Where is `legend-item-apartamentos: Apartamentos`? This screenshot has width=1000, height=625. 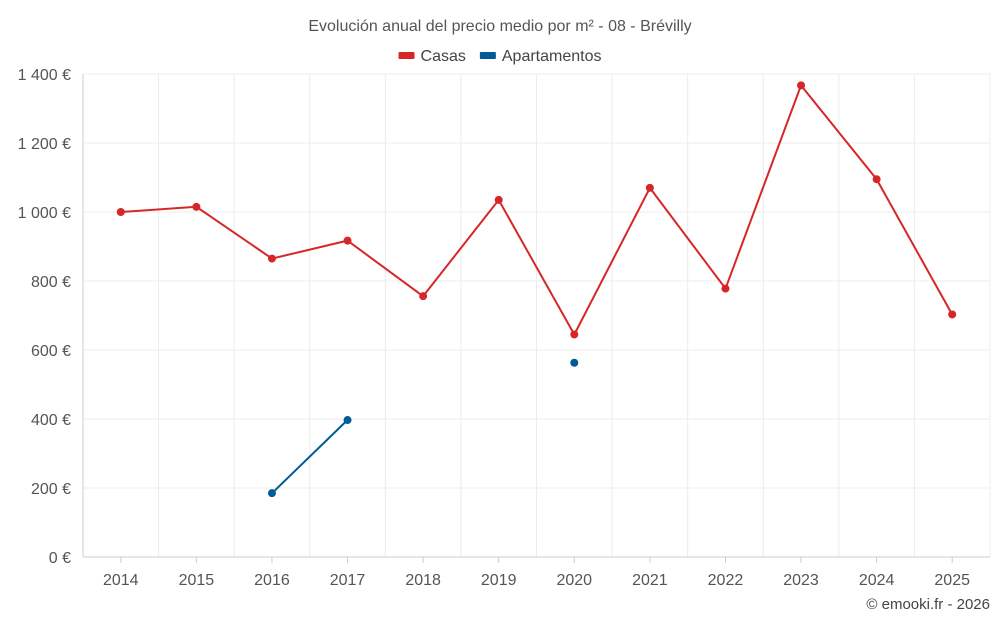 legend-item-apartamentos: Apartamentos is located at coordinates (540, 56).